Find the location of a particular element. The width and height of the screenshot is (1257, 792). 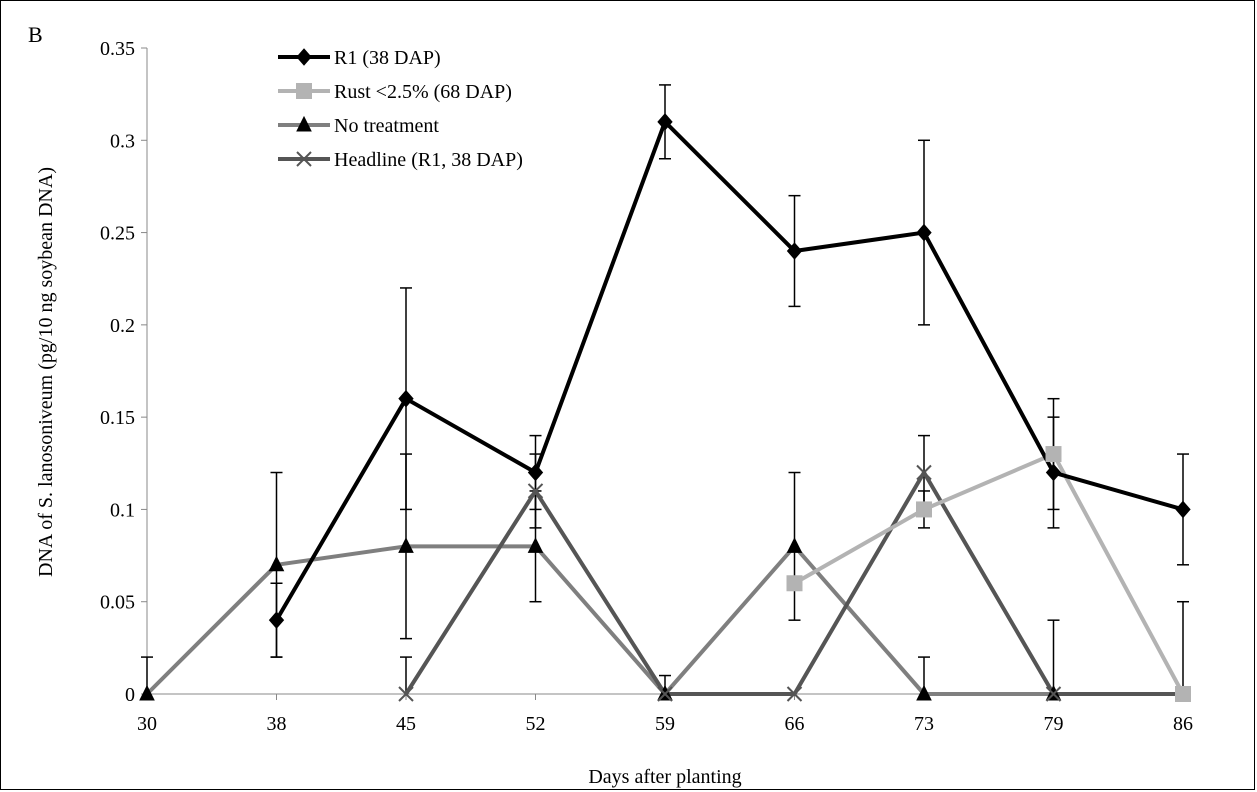

x-tick-label: 38 is located at coordinates (277, 724).